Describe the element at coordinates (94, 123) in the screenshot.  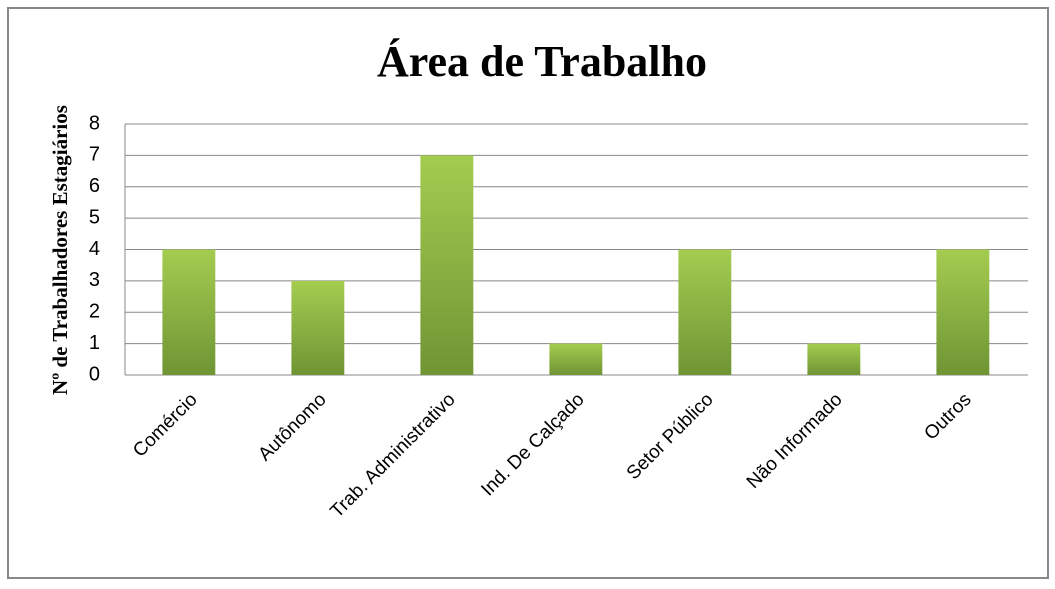
I see `y-tick-label: 8` at that location.